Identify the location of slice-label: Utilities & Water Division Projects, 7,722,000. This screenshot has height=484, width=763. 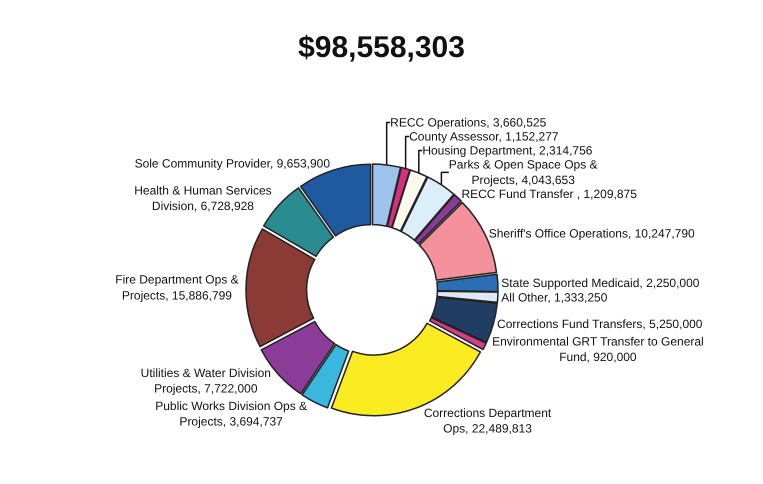
(205, 381).